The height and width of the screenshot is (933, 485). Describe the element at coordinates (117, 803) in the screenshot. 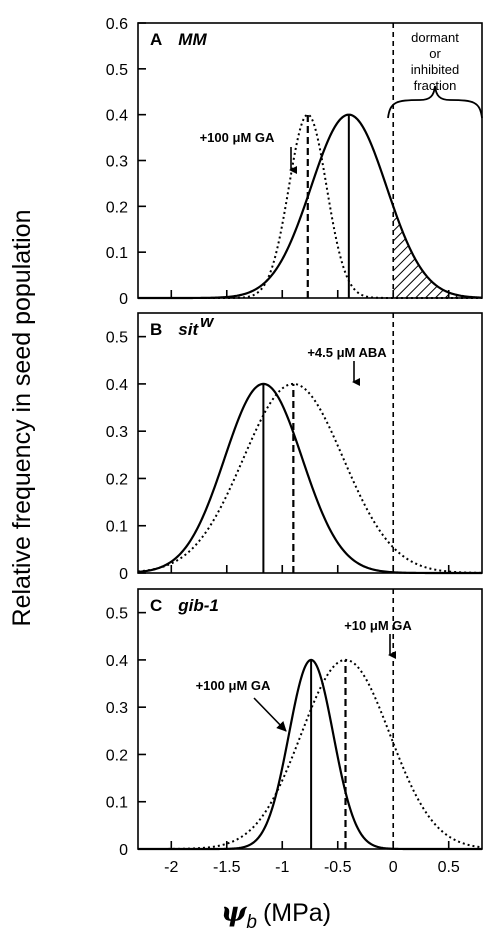

I see `y-tick-label-panel-c: 0.1` at that location.